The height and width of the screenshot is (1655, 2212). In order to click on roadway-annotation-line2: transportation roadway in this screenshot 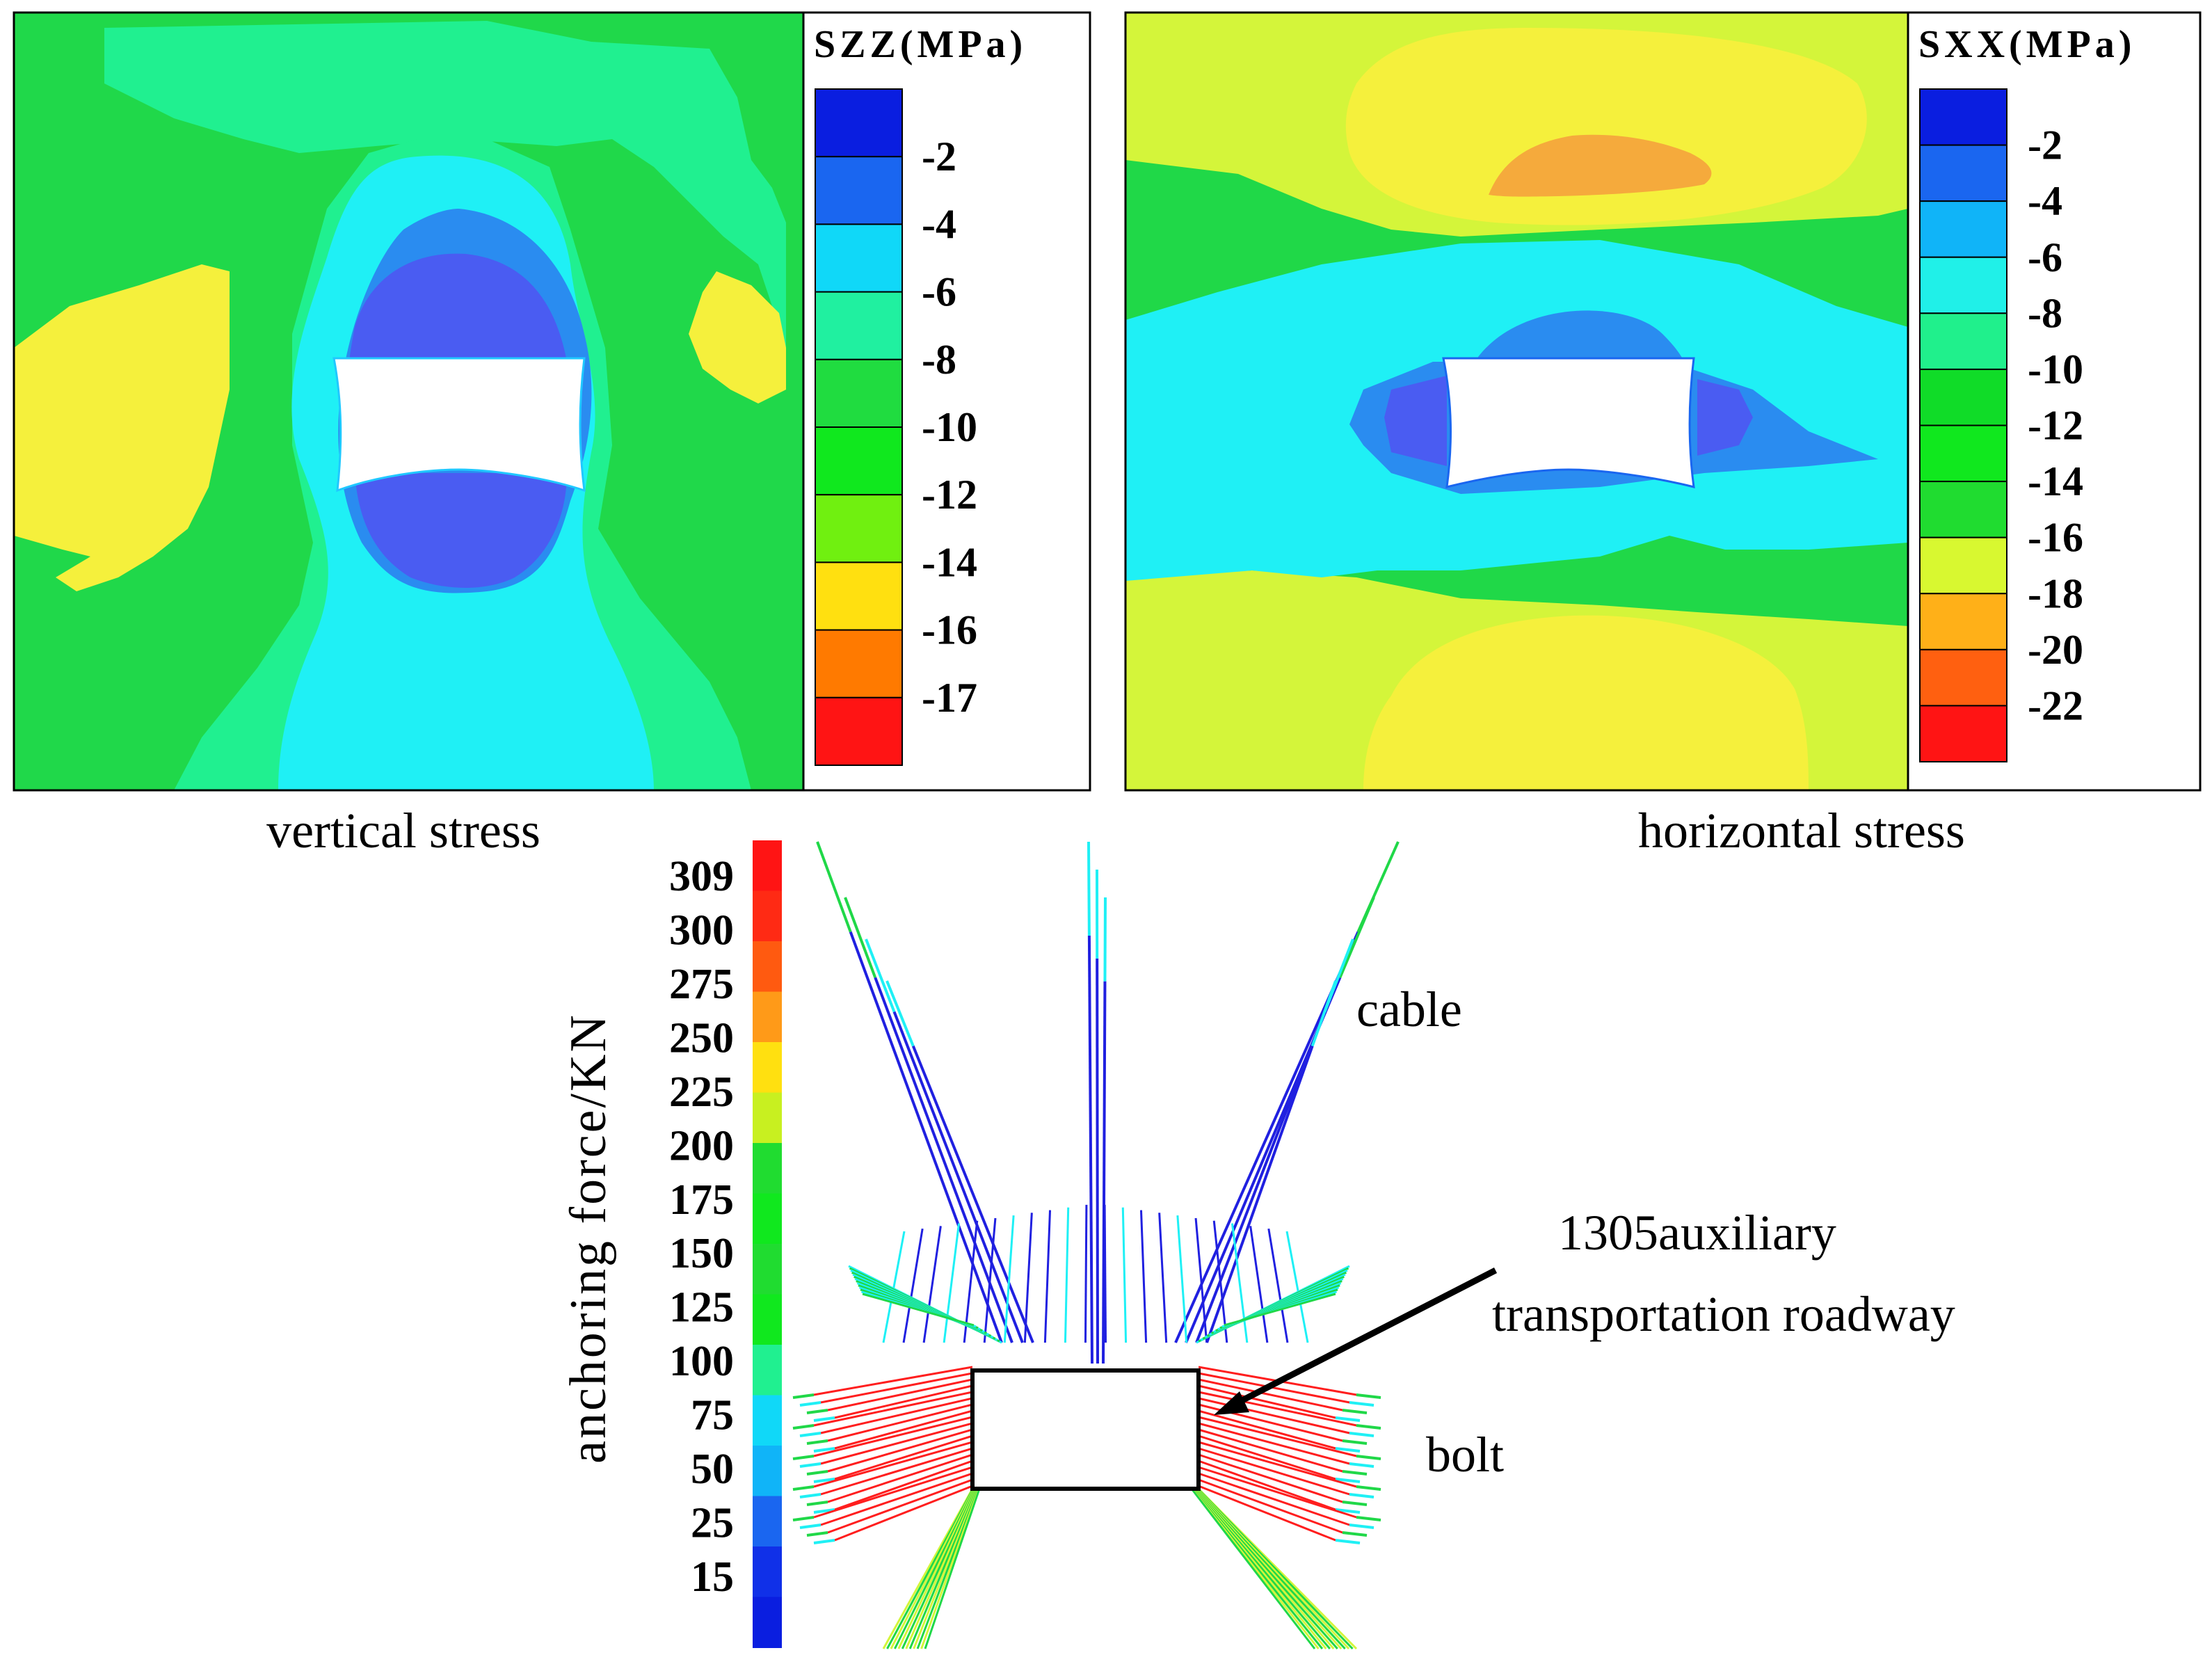, I will do `click(1723, 1314)`.